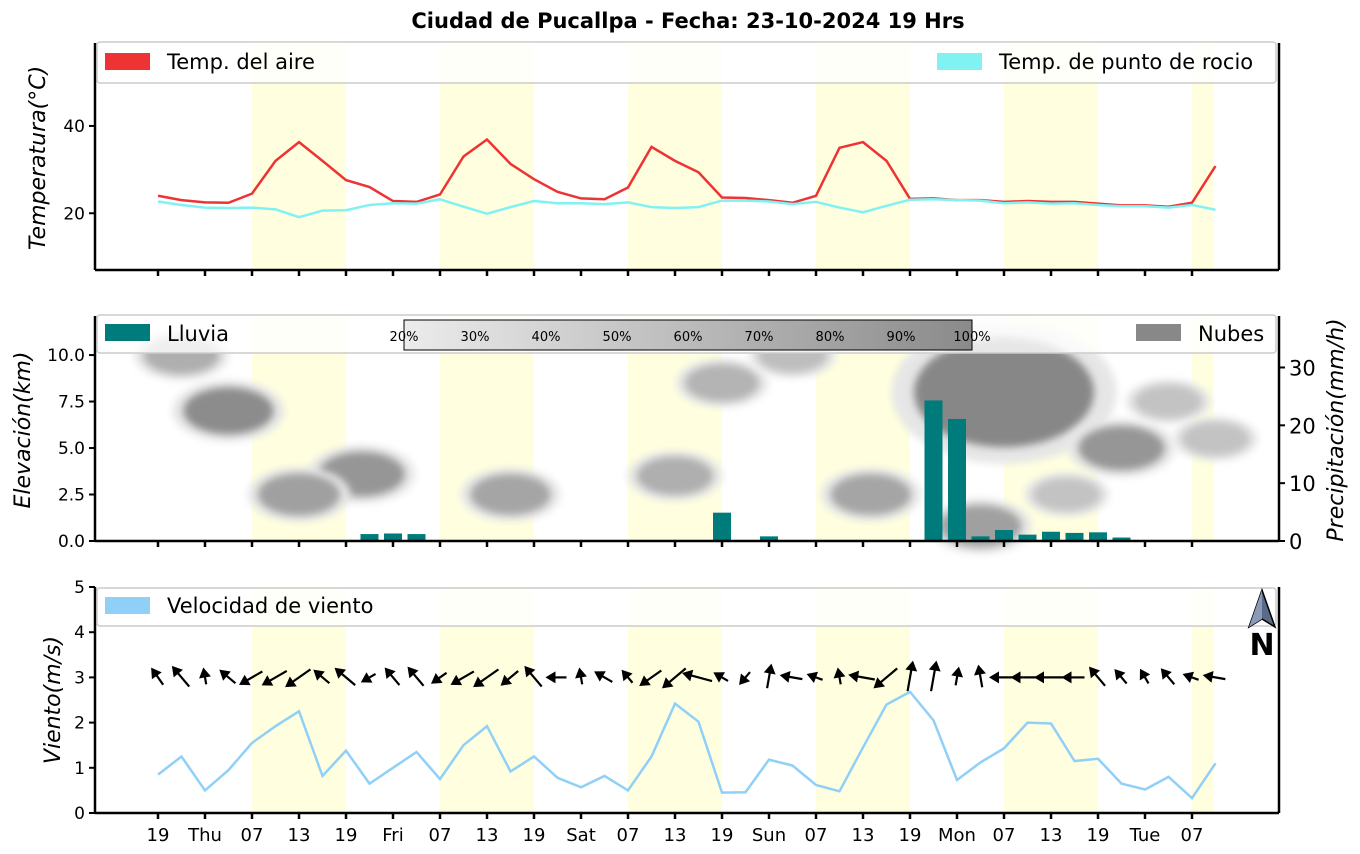 This screenshot has height=854, width=1360. What do you see at coordinates (546, 337) in the screenshot?
I see `colorbar-label: 40%` at bounding box center [546, 337].